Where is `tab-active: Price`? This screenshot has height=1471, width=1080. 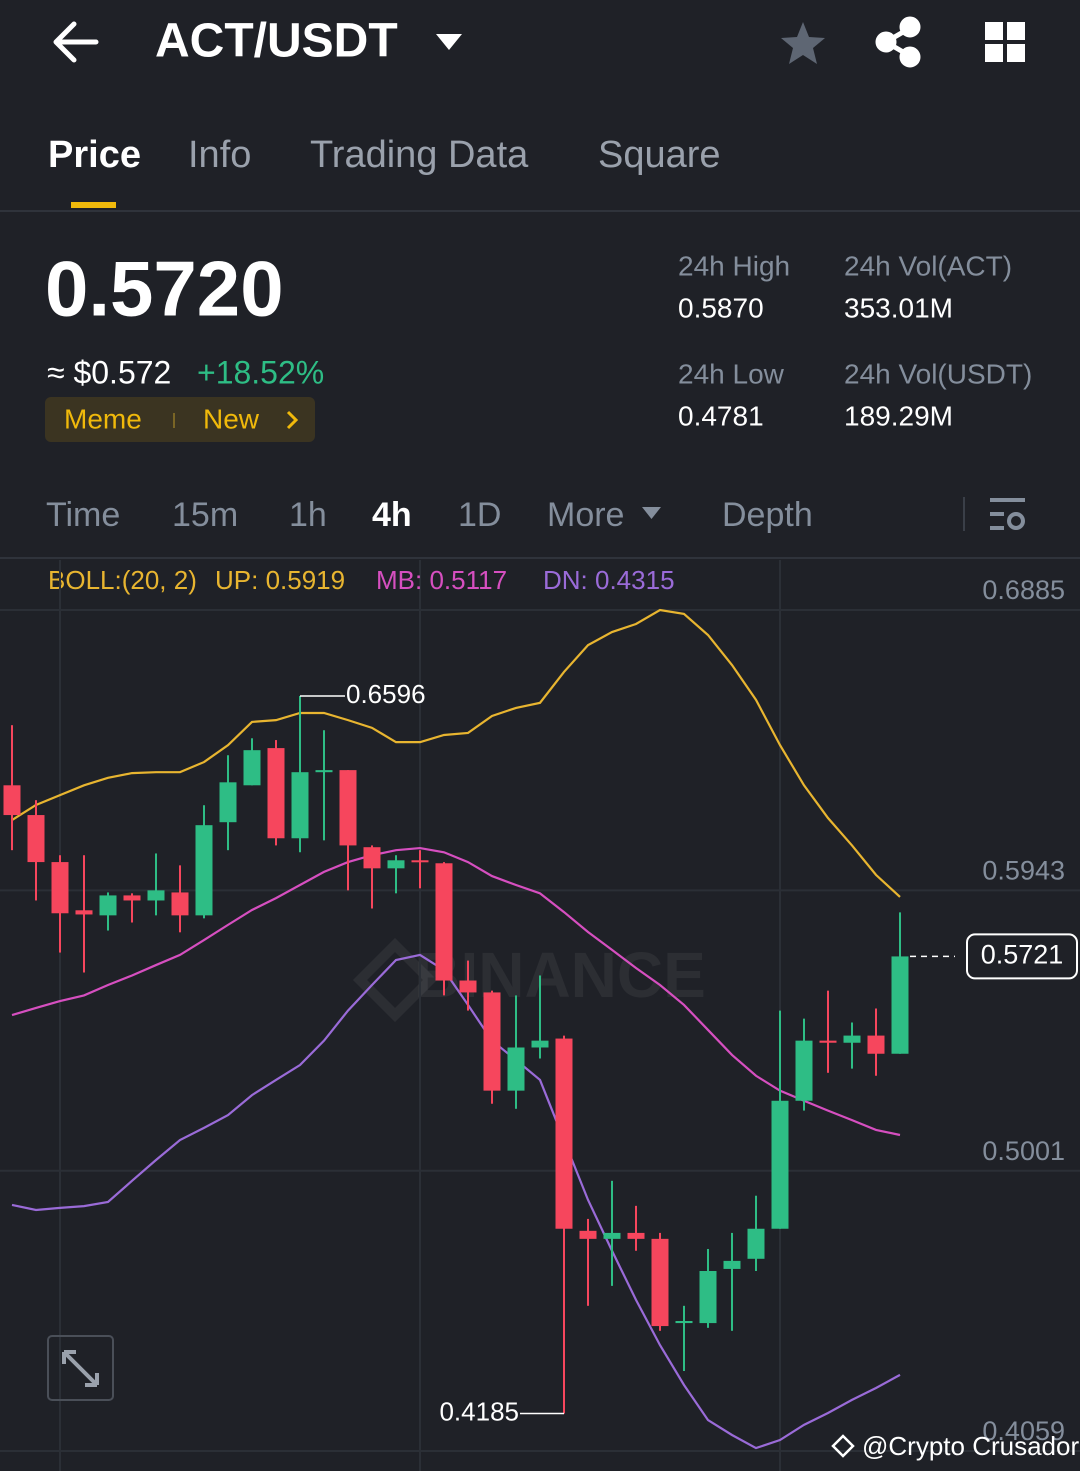
tab-active: Price is located at coordinates (94, 155).